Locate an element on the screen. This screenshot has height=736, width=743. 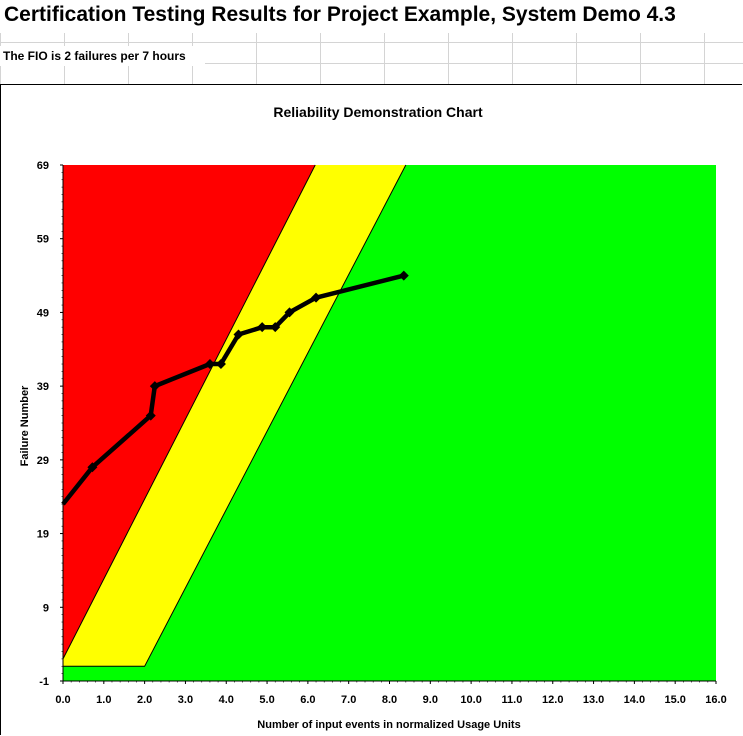
y-tick-label: 69 is located at coordinates (43, 166).